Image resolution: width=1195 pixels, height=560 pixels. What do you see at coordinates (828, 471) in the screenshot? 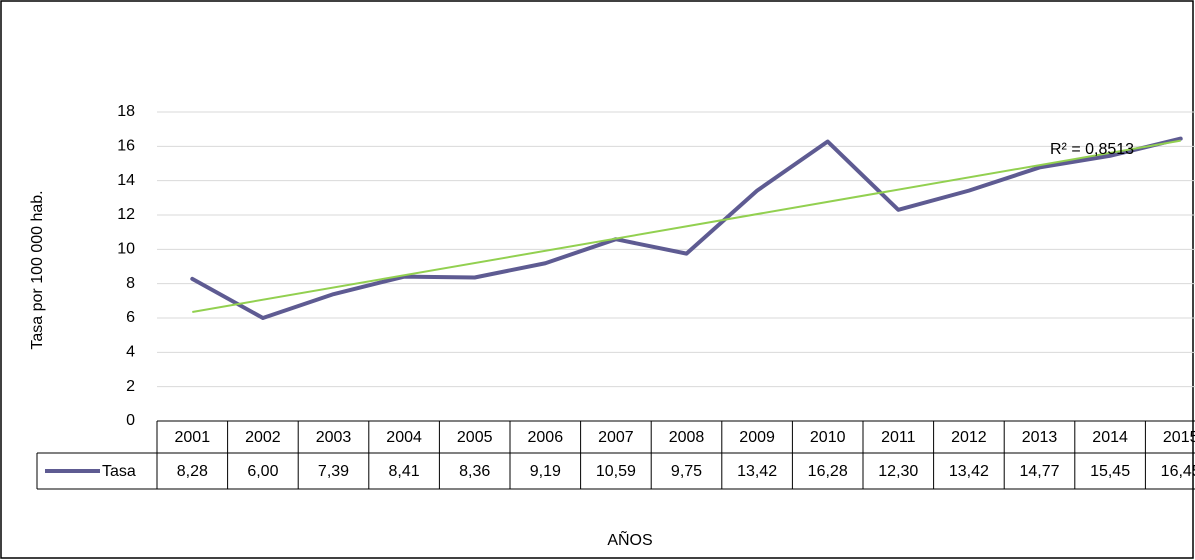
I see `data-table-value: 16,28` at bounding box center [828, 471].